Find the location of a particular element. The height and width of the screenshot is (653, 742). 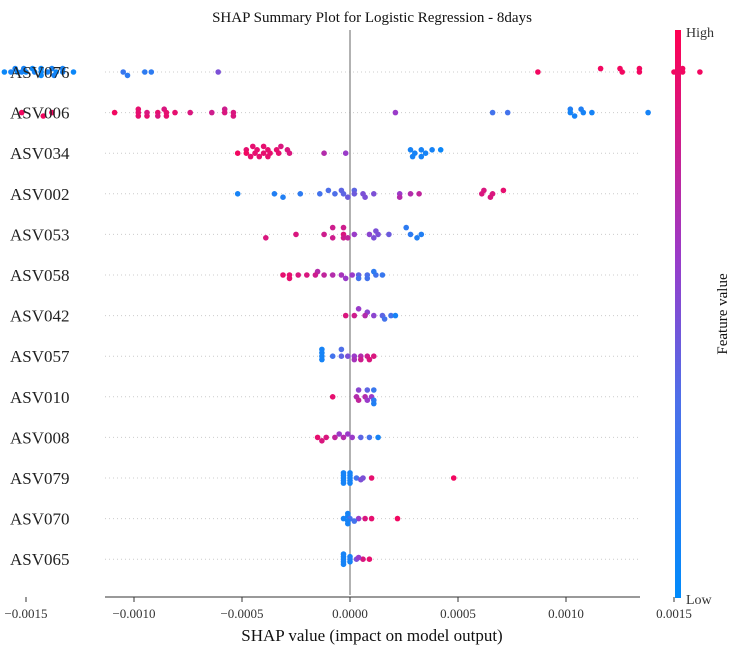

feature-label: ASV006 is located at coordinates (40, 113).